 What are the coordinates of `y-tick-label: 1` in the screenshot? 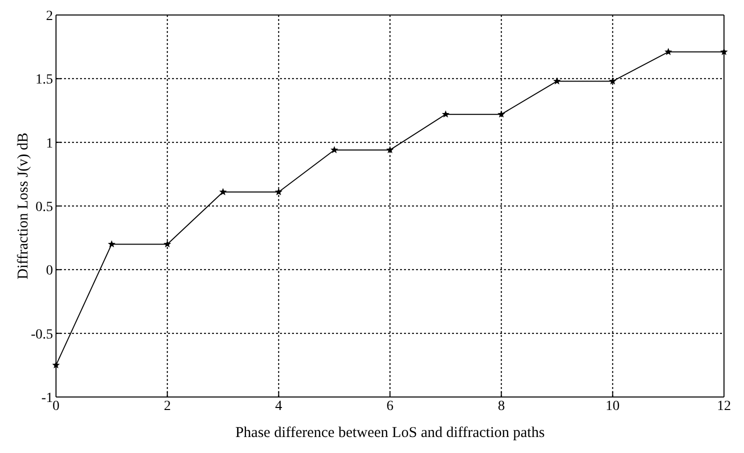 It's located at (49, 144).